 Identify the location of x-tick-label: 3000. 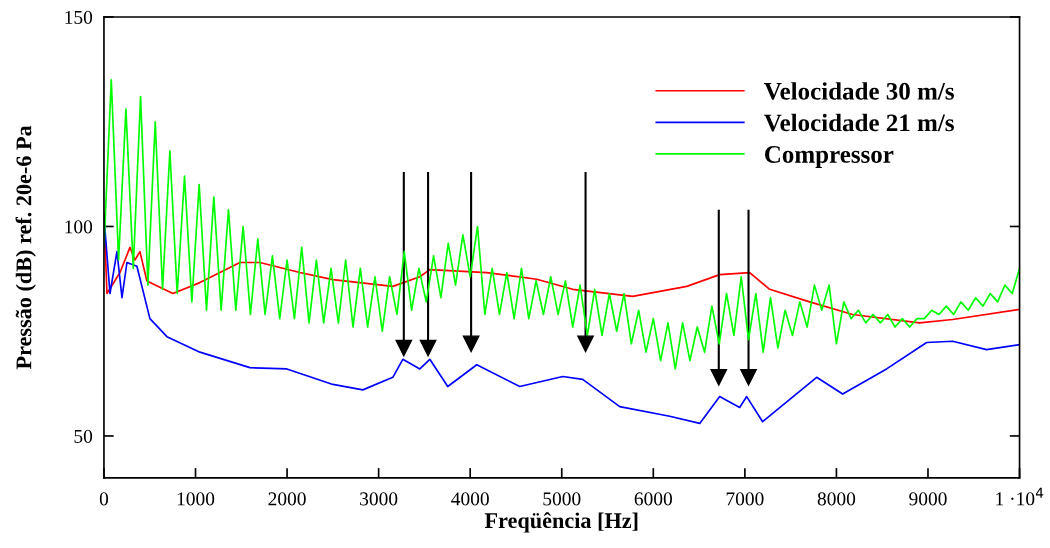
(379, 499).